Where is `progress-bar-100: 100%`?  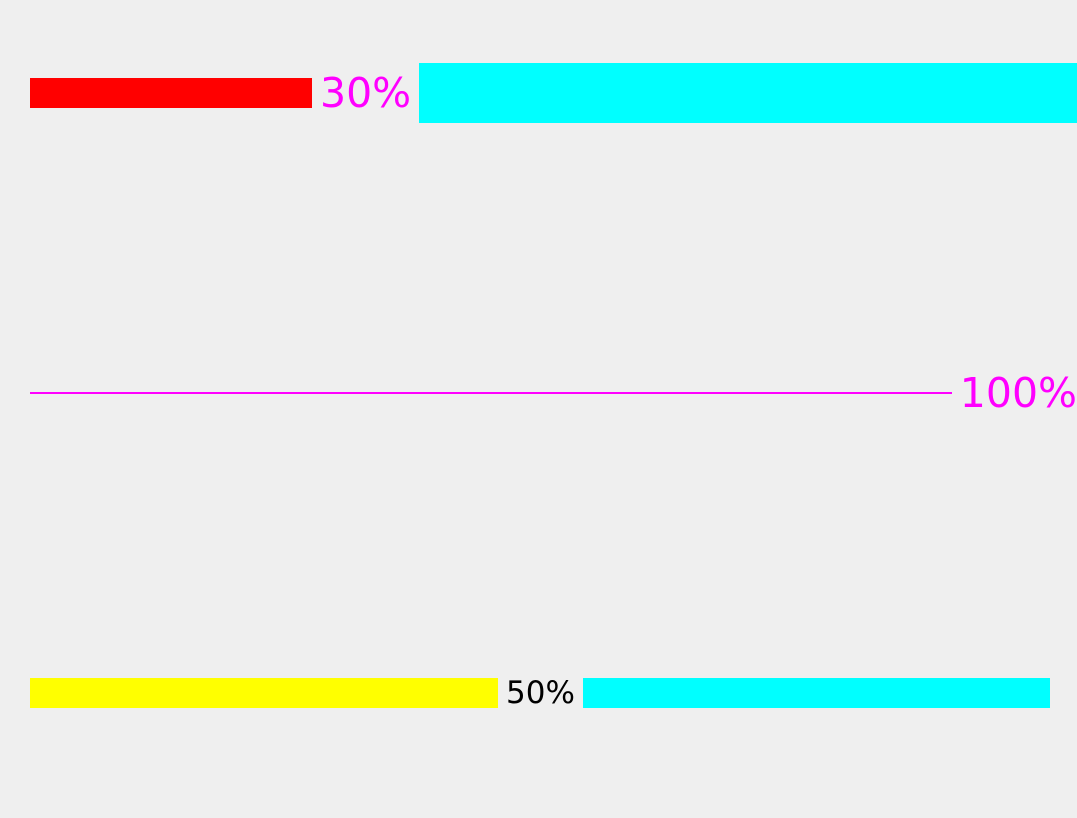 progress-bar-100: 100% is located at coordinates (553, 393).